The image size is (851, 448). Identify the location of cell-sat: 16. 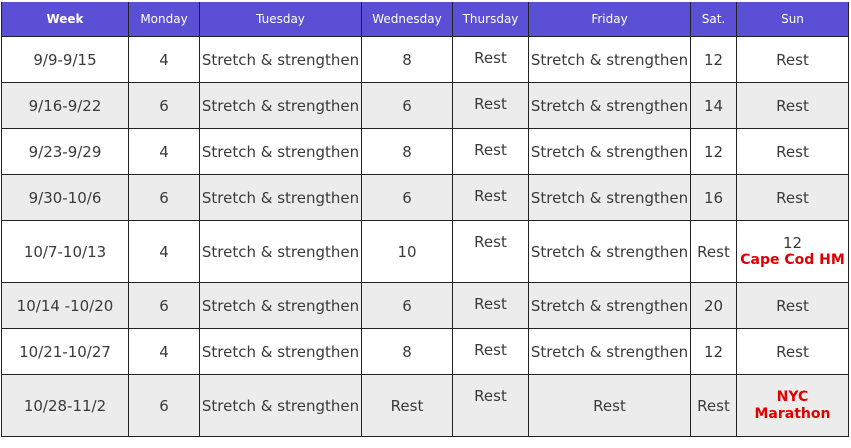
(713, 197).